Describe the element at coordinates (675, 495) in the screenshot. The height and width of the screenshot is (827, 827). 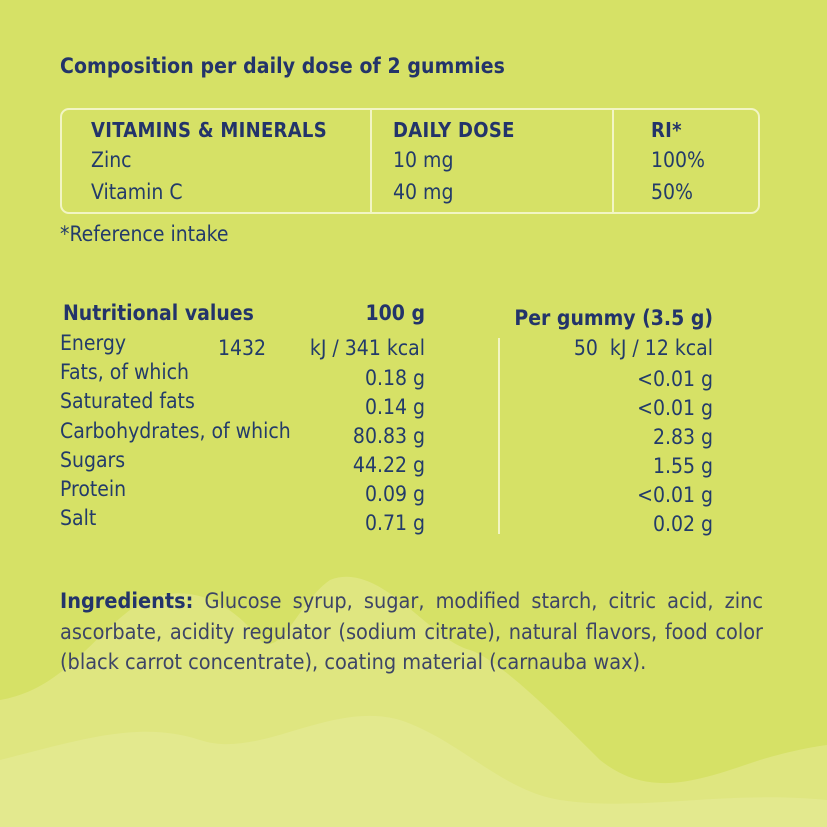
I see `nutrition-protein-per-gummy: <0.01 g` at that location.